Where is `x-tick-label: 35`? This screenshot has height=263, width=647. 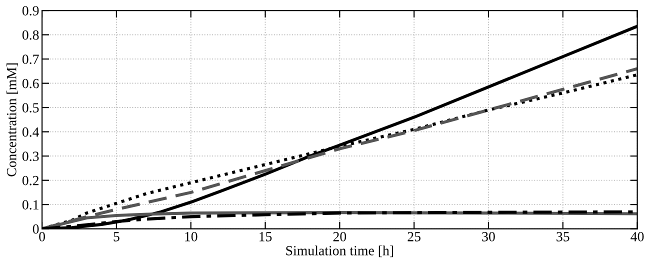 x-tick-label: 35 is located at coordinates (563, 237).